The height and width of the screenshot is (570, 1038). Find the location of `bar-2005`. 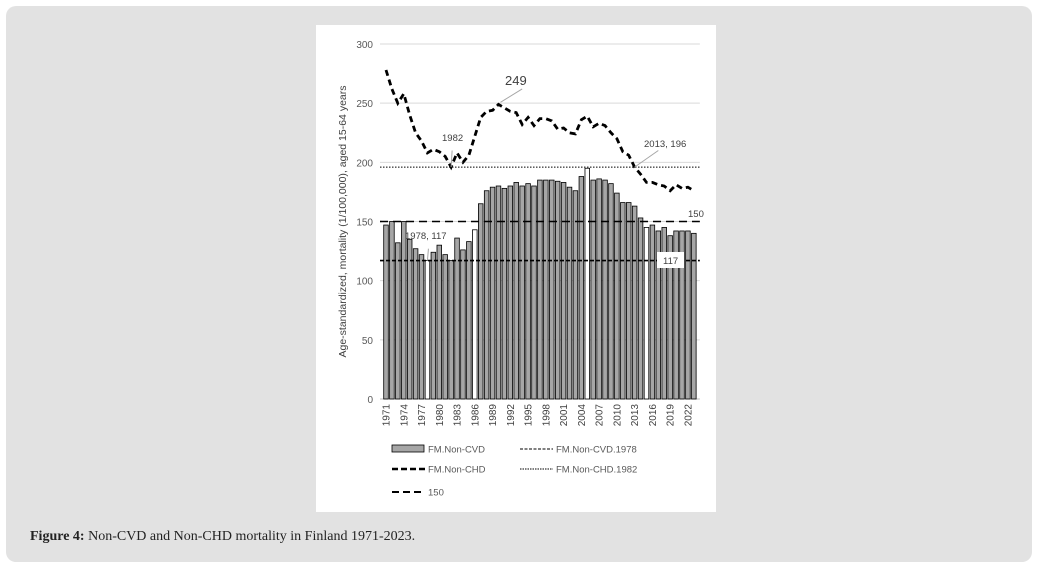

bar-2005 is located at coordinates (587, 283).